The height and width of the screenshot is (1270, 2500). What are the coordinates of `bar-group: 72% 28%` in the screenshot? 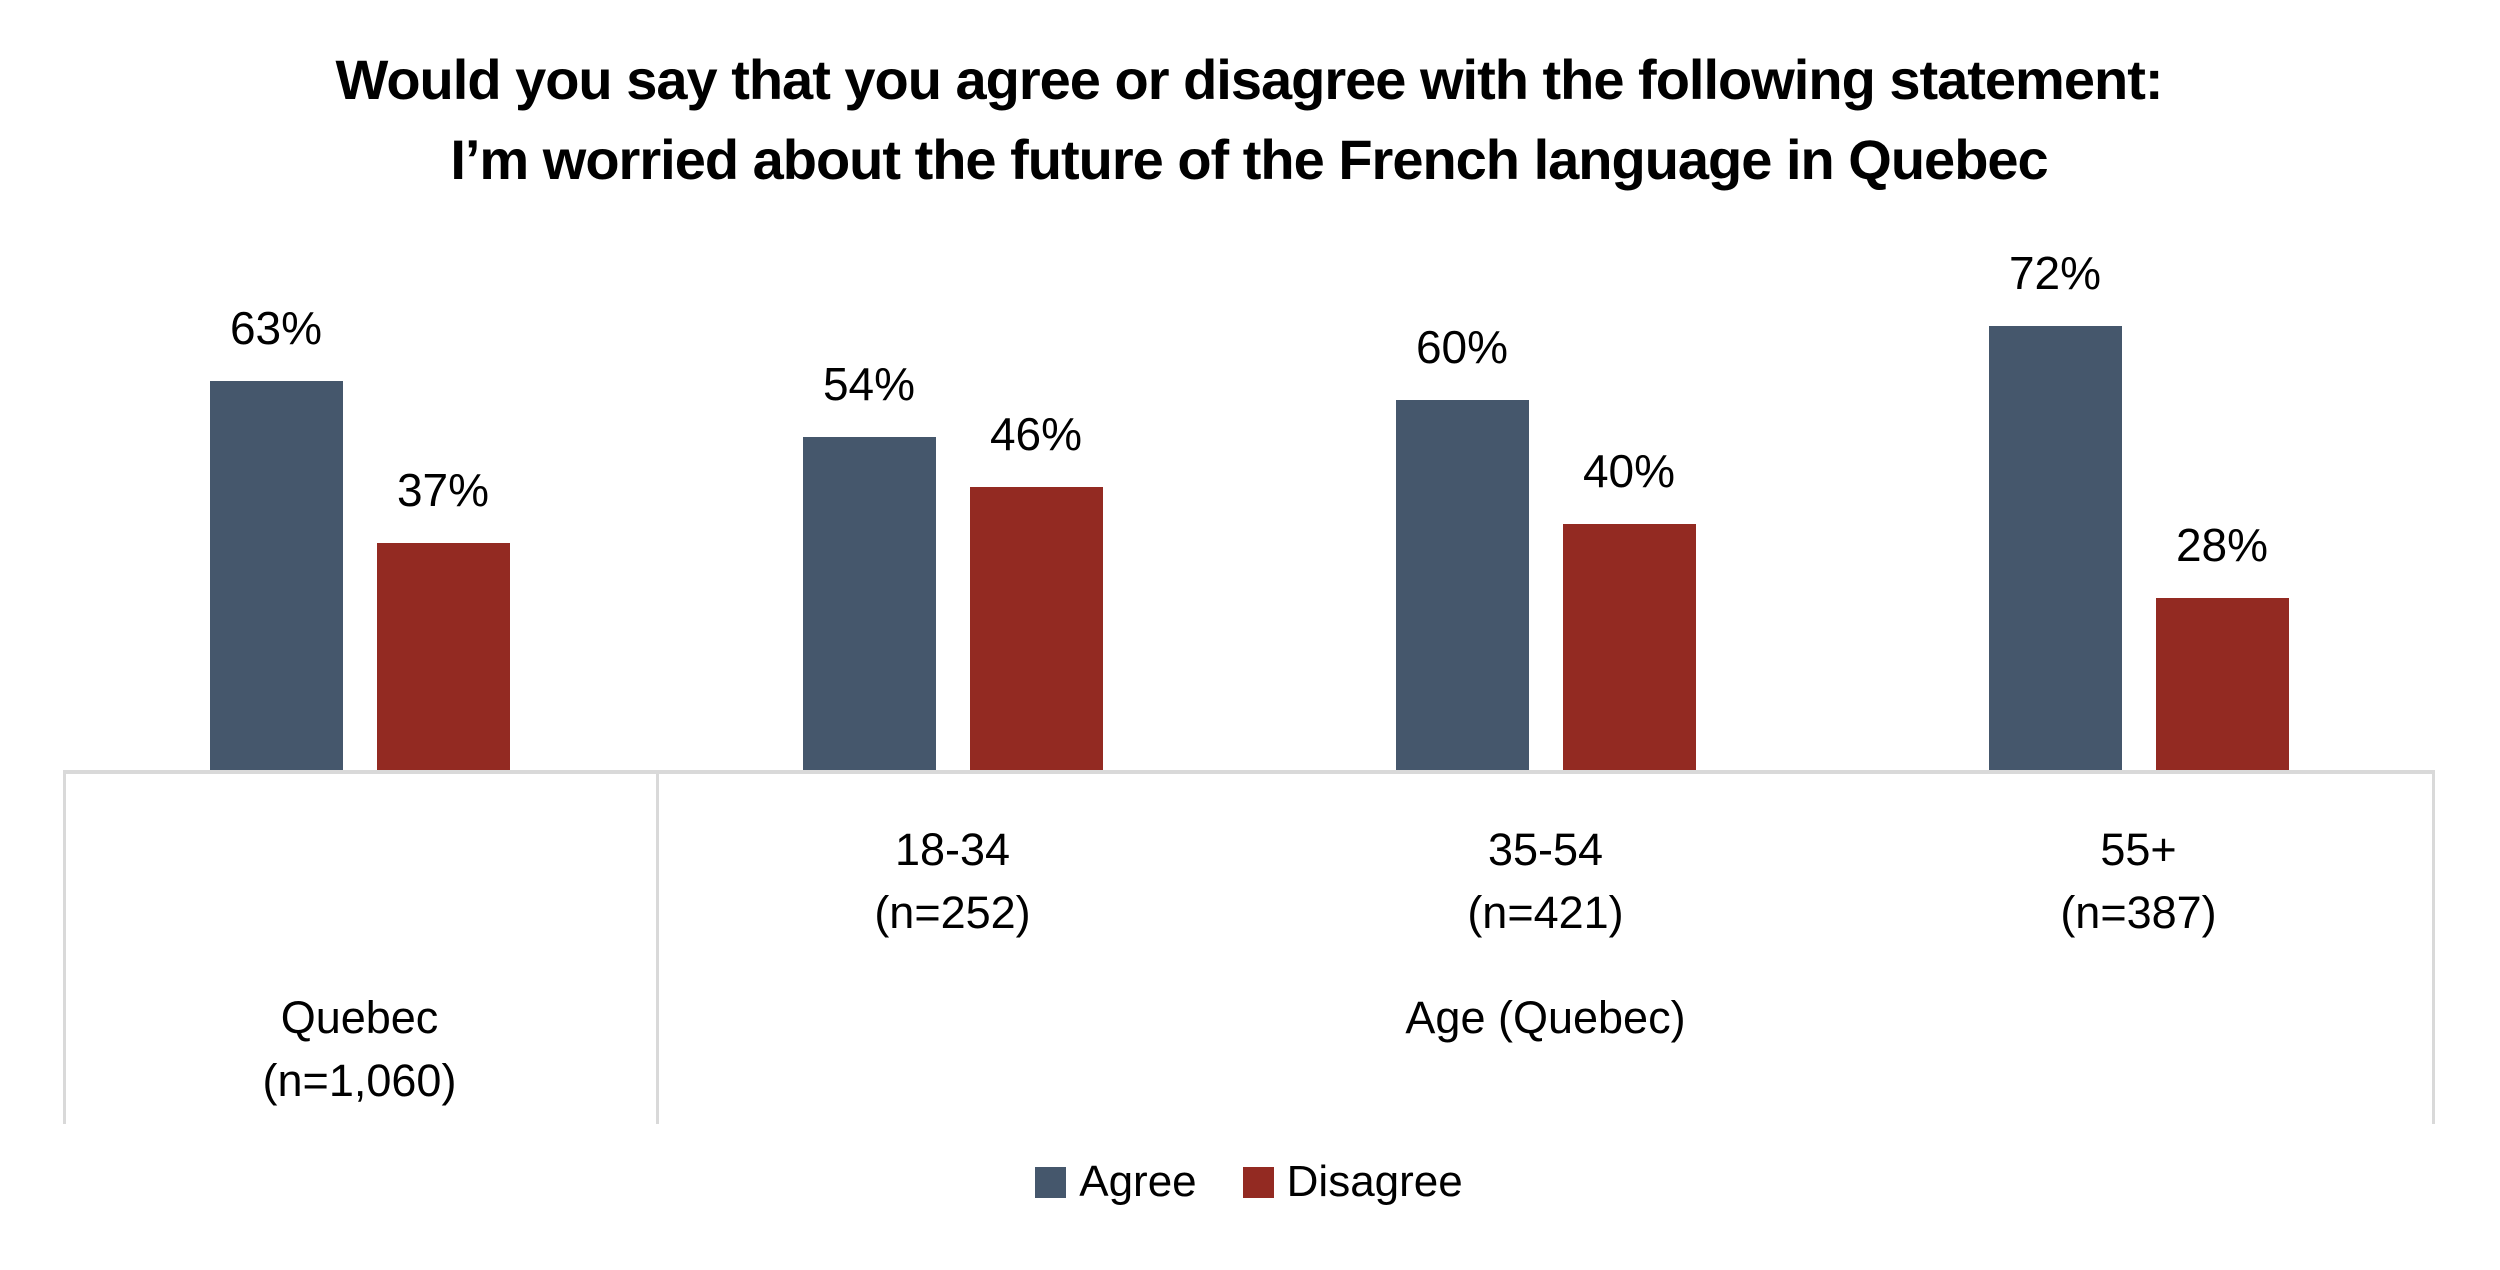 It's located at (2138, 386).